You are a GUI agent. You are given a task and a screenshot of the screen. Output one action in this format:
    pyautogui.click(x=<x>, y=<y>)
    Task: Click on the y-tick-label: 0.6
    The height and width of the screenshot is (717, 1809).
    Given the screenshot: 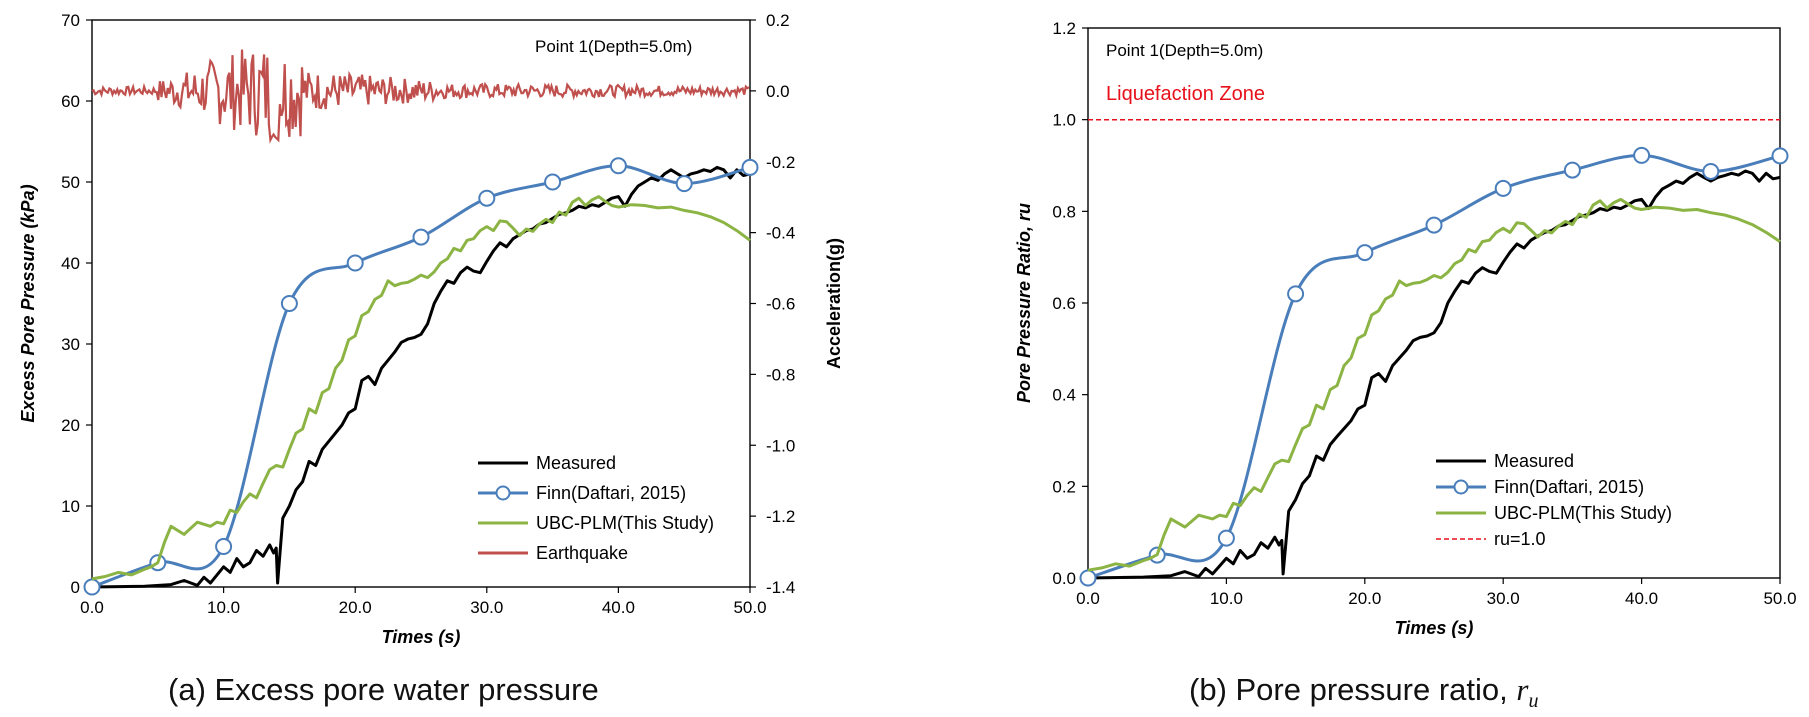 What is the action you would take?
    pyautogui.click(x=1064, y=303)
    